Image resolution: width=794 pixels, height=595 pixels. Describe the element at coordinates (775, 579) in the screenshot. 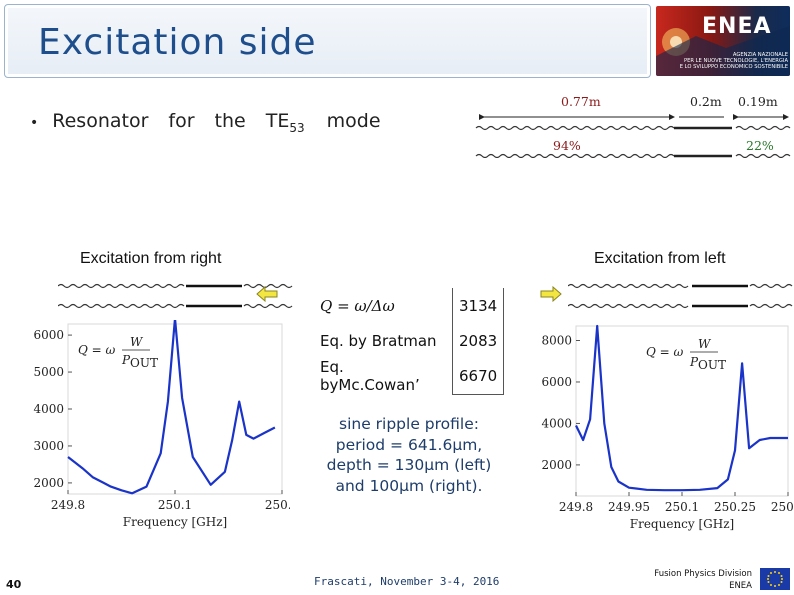

I see `eu-flag-icon` at that location.